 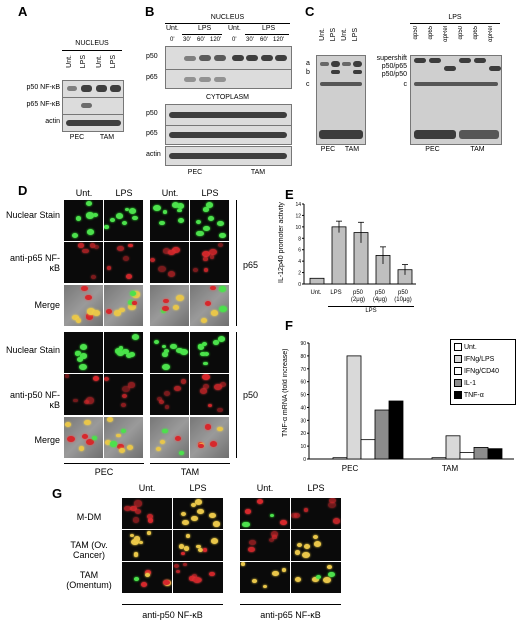 What do you see at coordinates (251, 395) in the screenshot?
I see `panel-d-side-1: p50` at bounding box center [251, 395].